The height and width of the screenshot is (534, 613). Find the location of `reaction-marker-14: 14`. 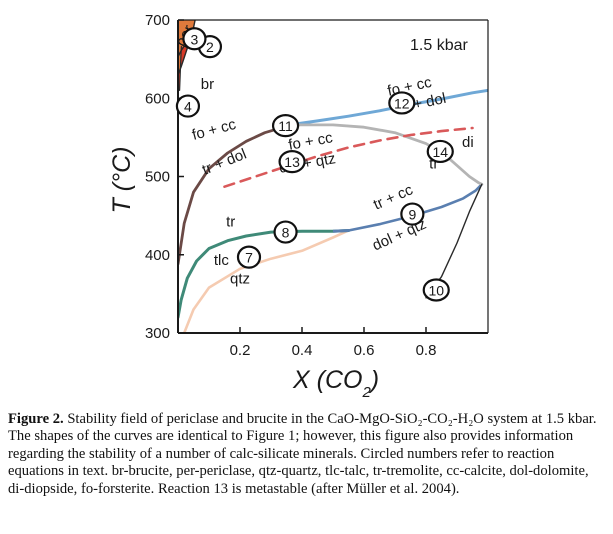

reaction-marker-14: 14 is located at coordinates (440, 151).